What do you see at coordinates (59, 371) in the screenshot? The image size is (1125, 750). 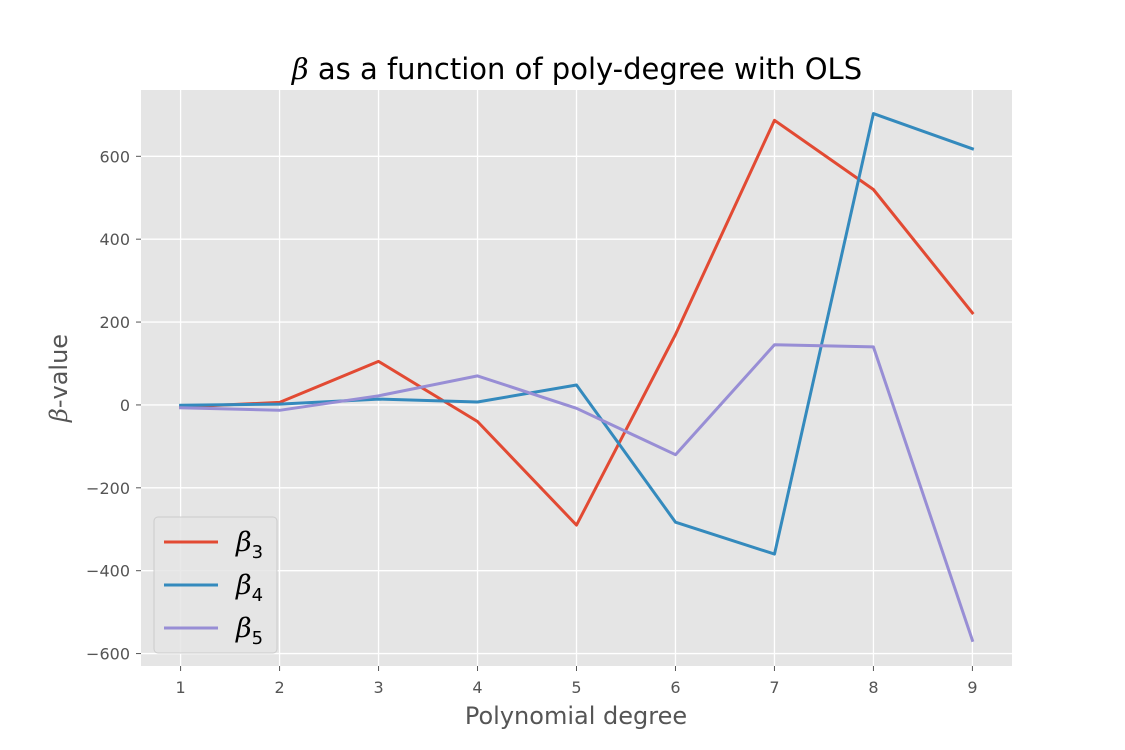 I see `y-axis-label-text: -value` at bounding box center [59, 371].